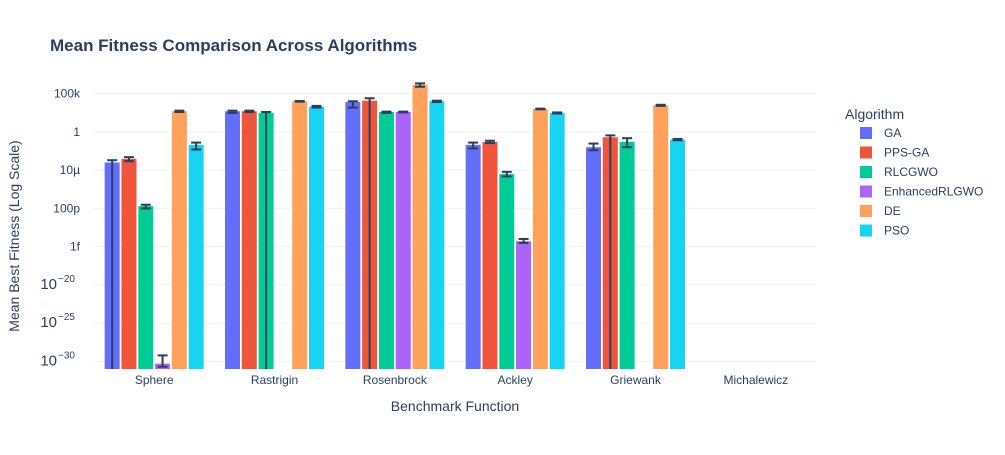  What do you see at coordinates (455, 406) in the screenshot?
I see `x-axis-title: Benchmark Function` at bounding box center [455, 406].